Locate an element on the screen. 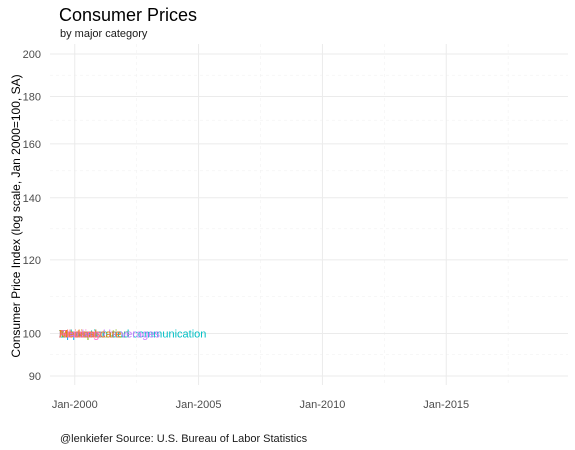 The height and width of the screenshot is (450, 575). series-label: Housing is located at coordinates (79, 334).